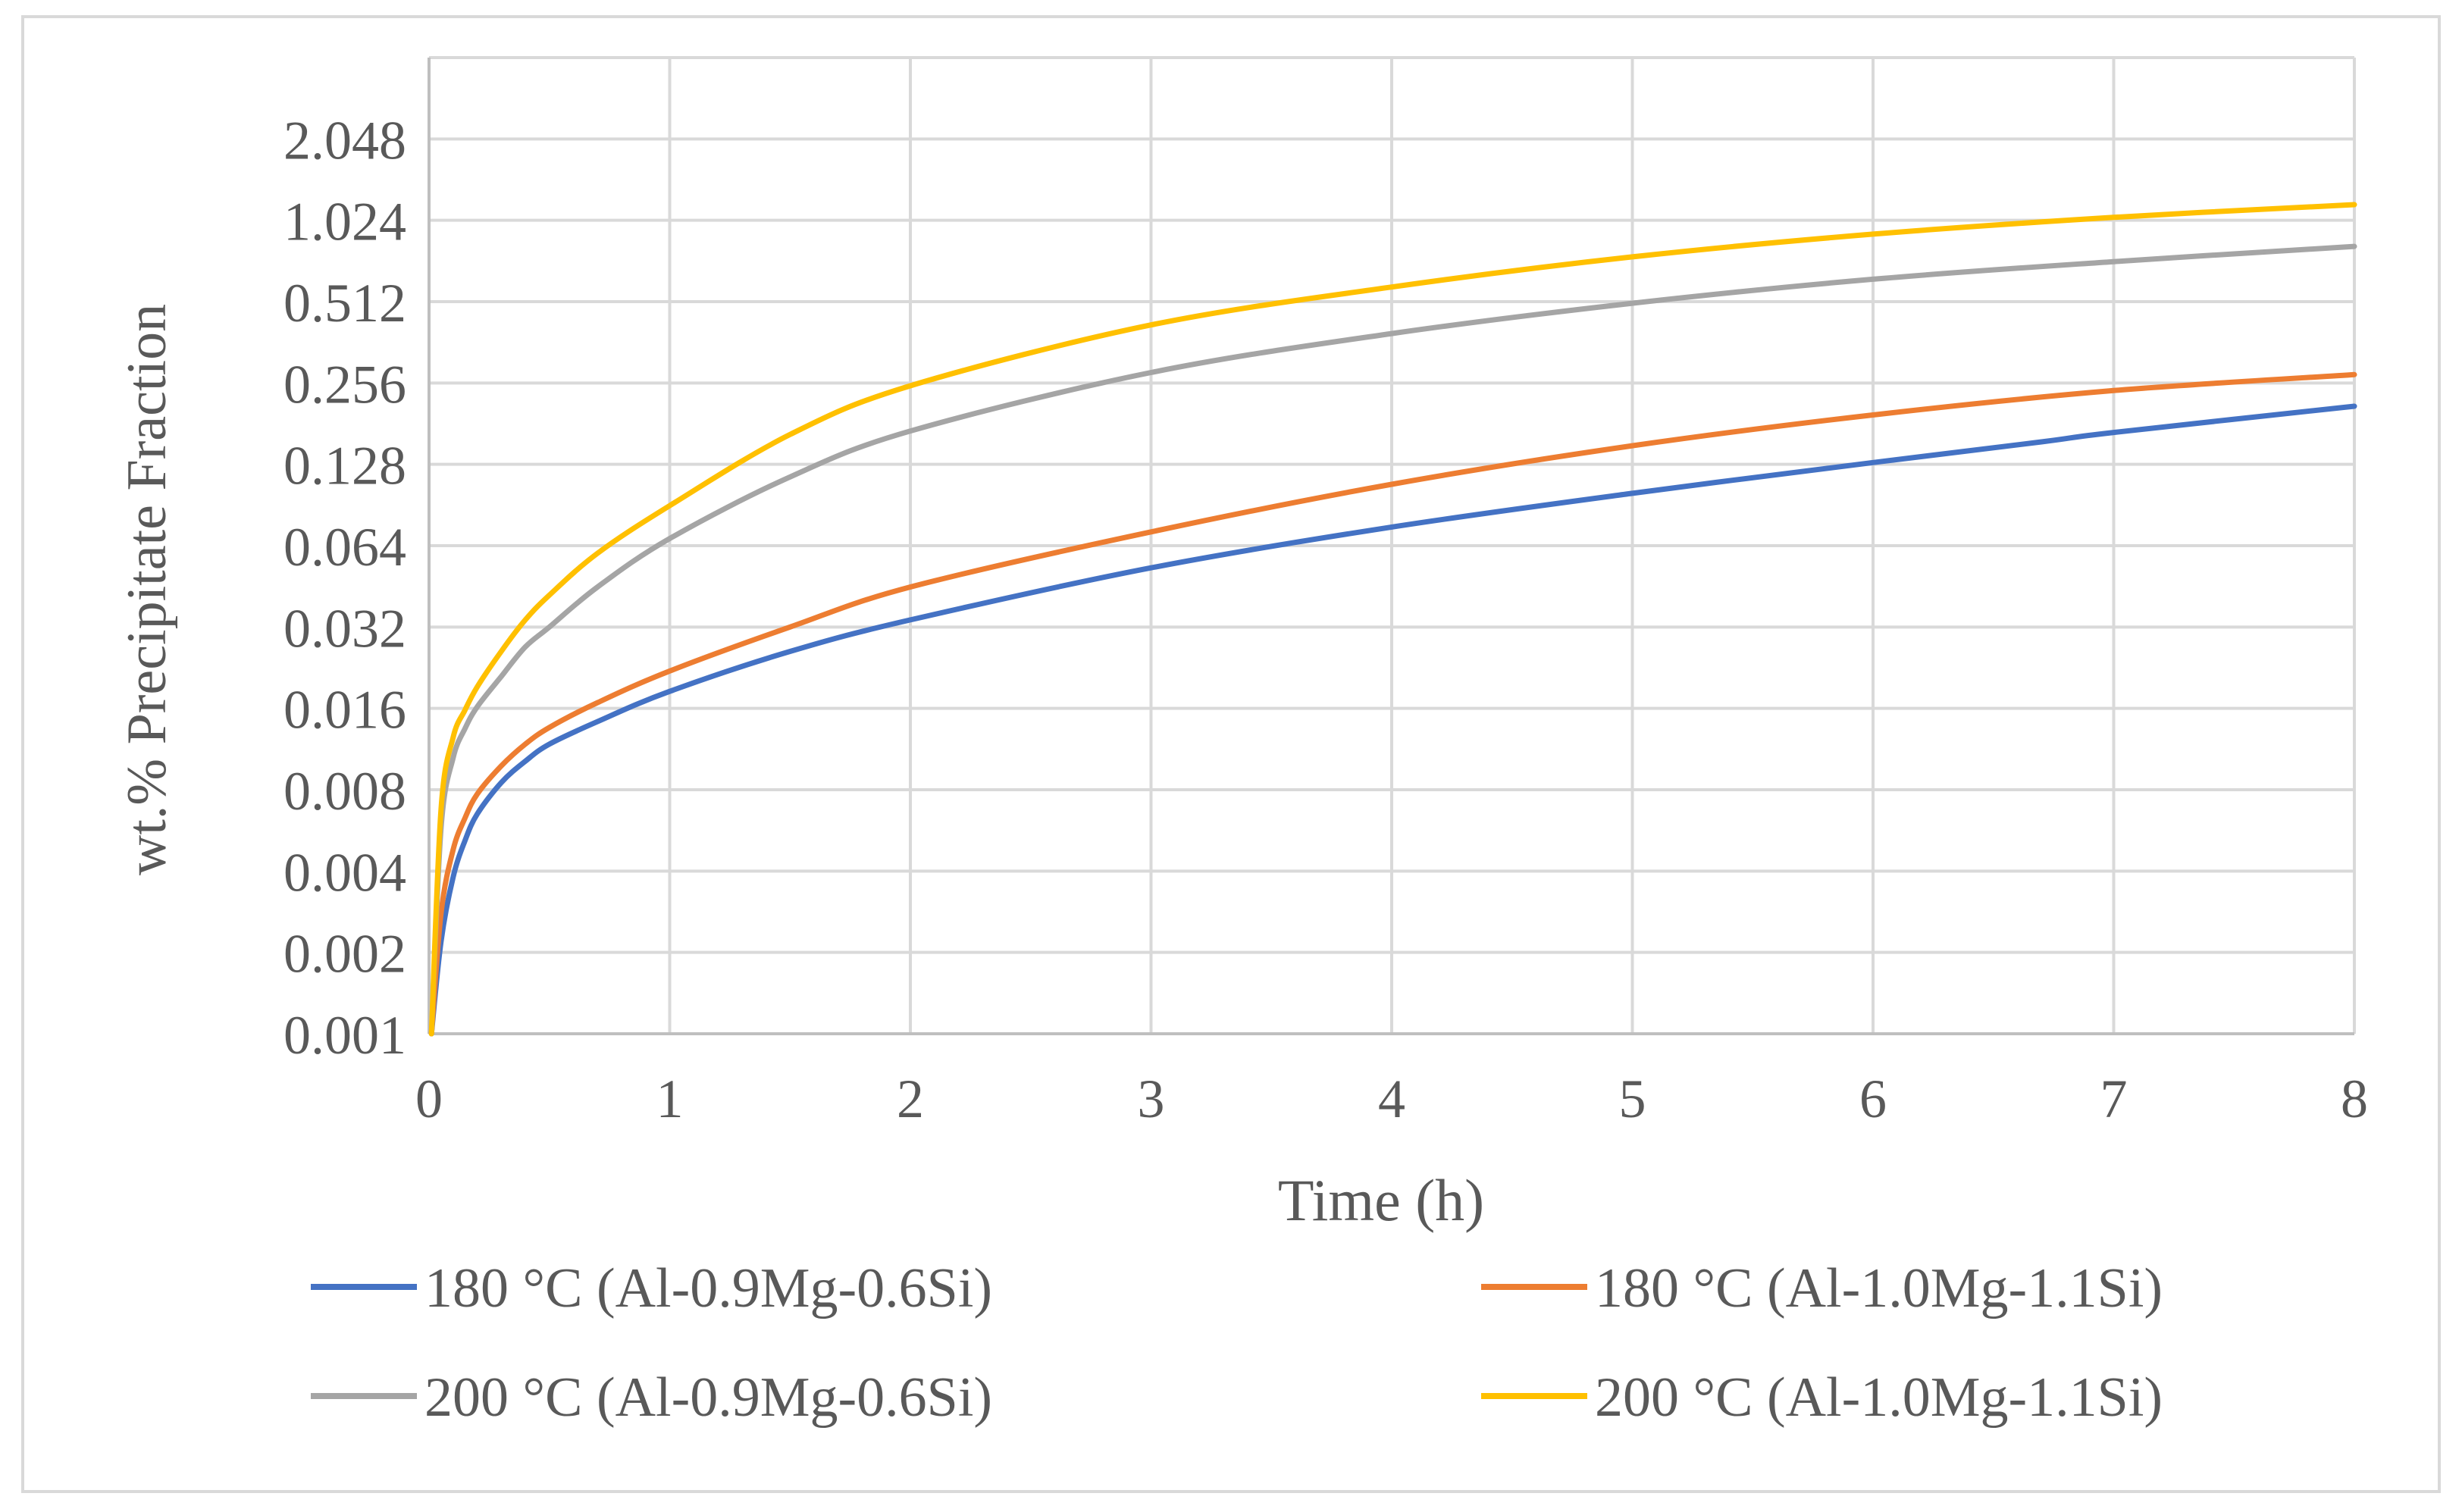 This screenshot has width=2462, height=1512. Describe the element at coordinates (344, 628) in the screenshot. I see `y-tick-label: 0.032` at that location.